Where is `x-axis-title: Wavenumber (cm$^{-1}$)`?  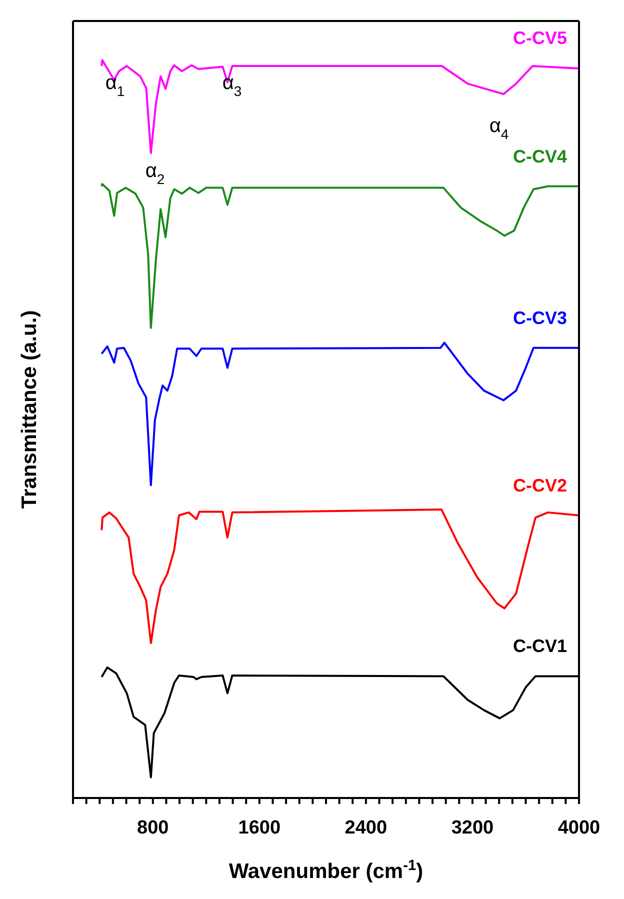
x-axis-title: Wavenumber (cm$^{-1}$) is located at coordinates (326, 870).